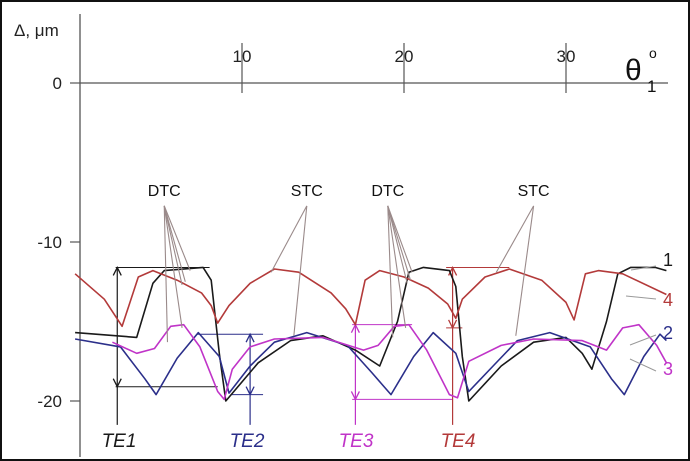  I want to click on x-tick-label: 30, so click(566, 56).